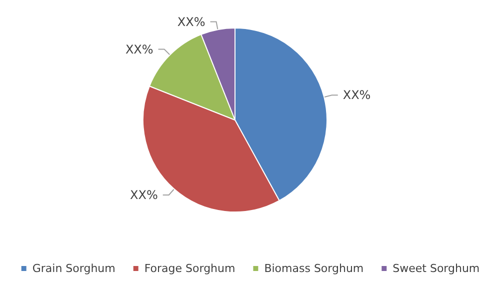 Image resolution: width=499 pixels, height=283 pixels. I want to click on legend-label: Sweet Sorghum, so click(436, 268).